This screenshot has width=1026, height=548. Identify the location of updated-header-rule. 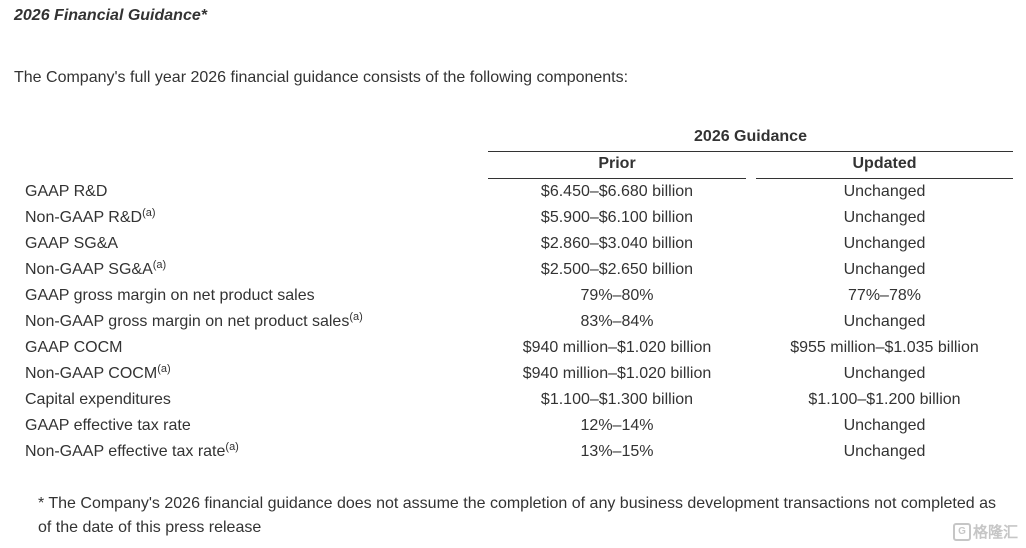
(884, 178).